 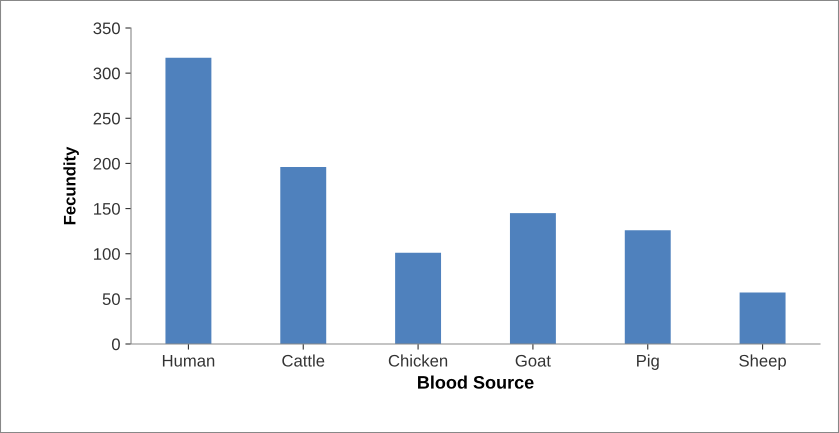 I want to click on y-tick-label: 350, so click(x=106, y=28).